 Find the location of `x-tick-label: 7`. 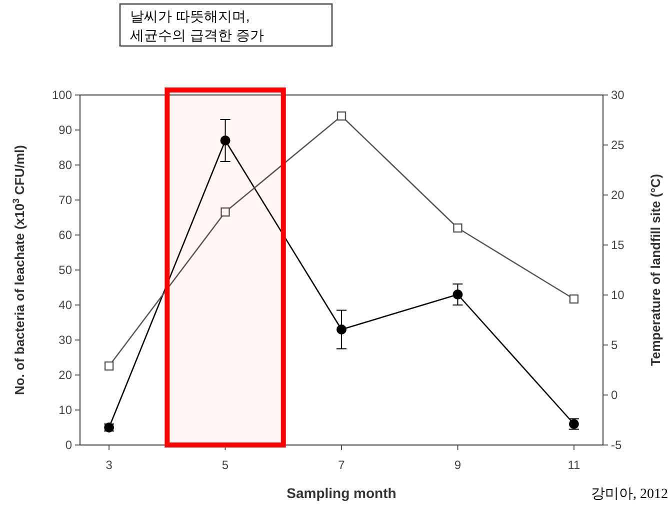

x-tick-label: 7 is located at coordinates (342, 465).